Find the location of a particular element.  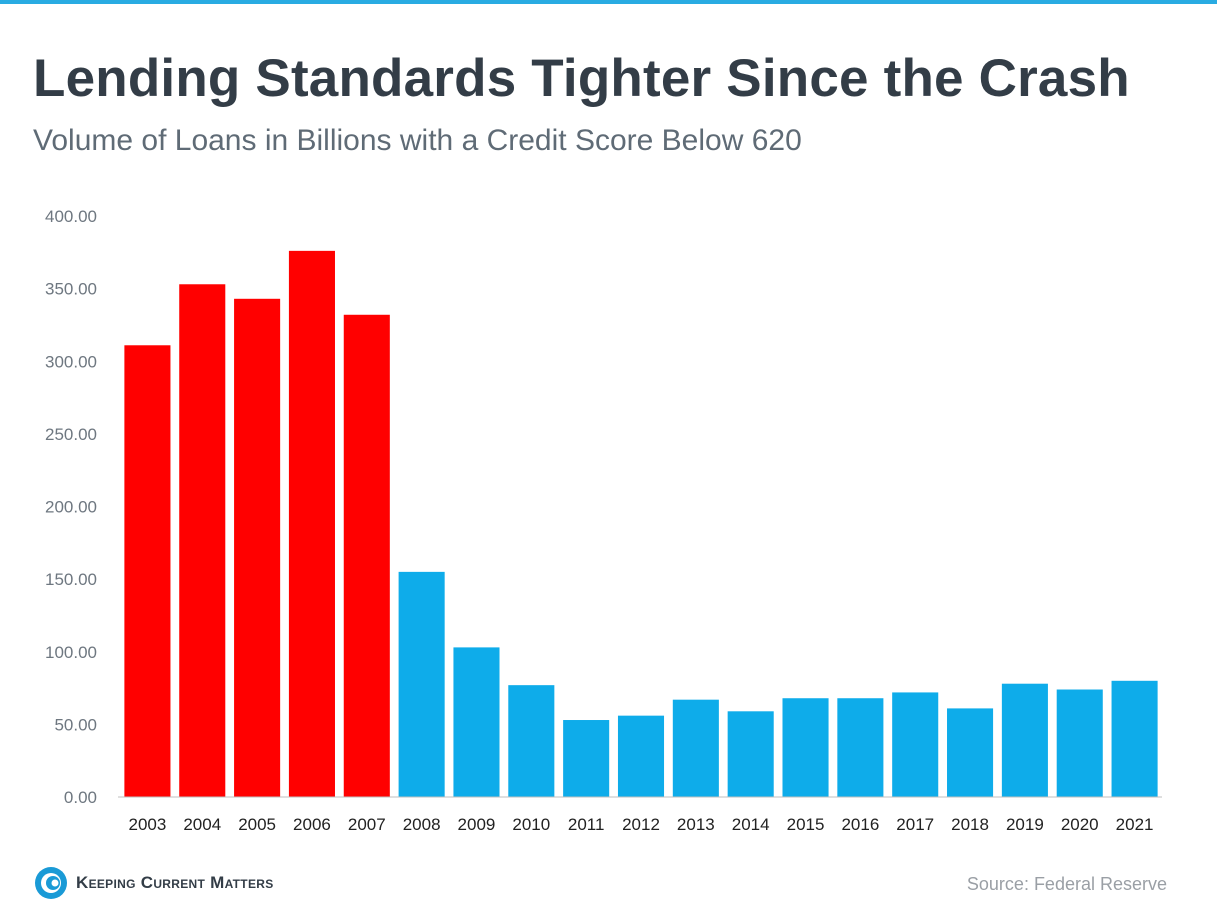

x-tick-label: 2019 is located at coordinates (1025, 824).